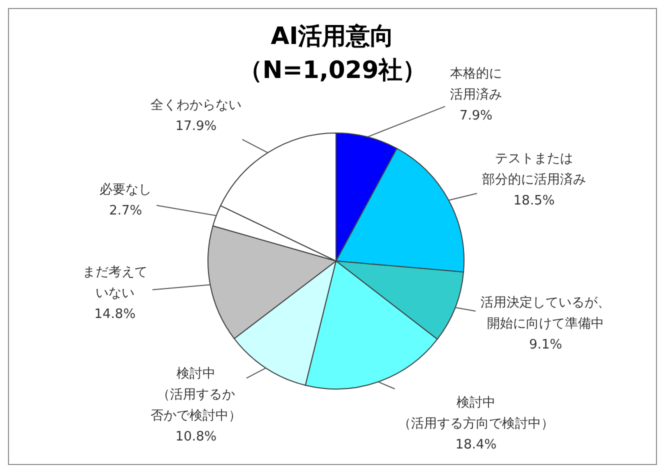 The width and height of the screenshot is (665, 473). Describe the element at coordinates (534, 168) in the screenshot. I see `slice-label: テストまたは部分的に活用済み` at that location.